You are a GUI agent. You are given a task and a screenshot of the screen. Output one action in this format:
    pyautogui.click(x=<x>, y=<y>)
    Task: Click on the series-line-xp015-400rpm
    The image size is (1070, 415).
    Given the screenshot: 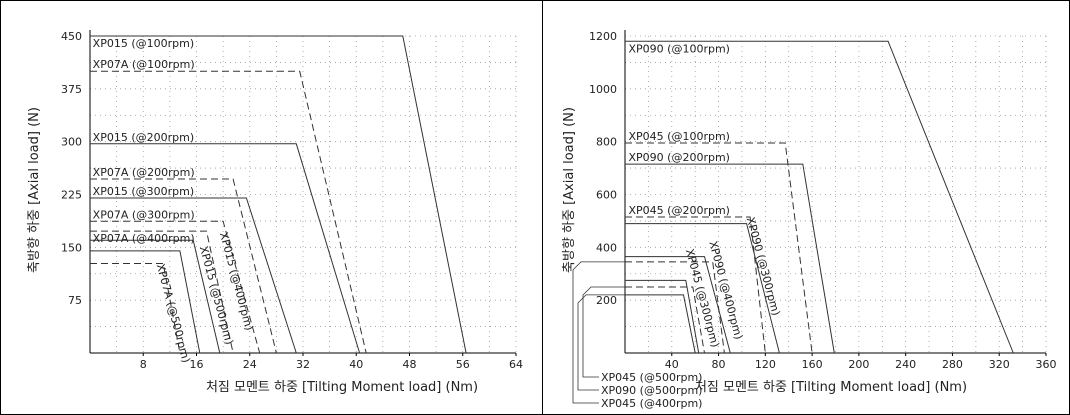 What is the action you would take?
    pyautogui.click(x=155, y=296)
    